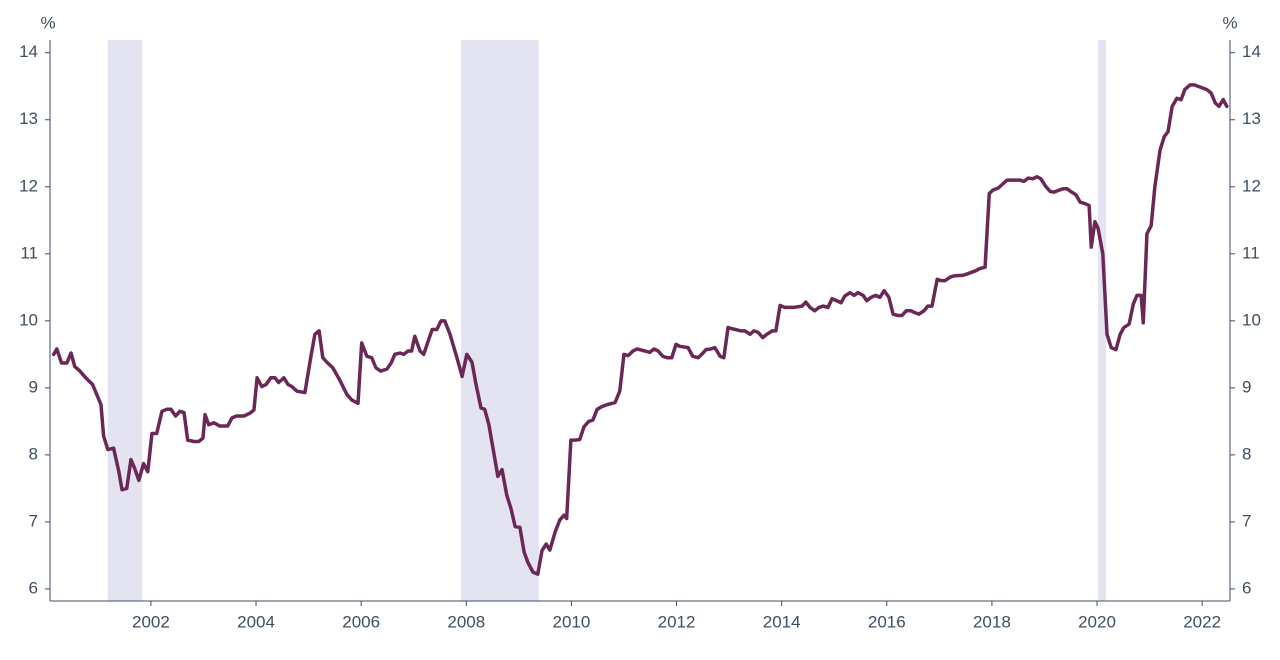 The height and width of the screenshot is (660, 1280). What do you see at coordinates (1229, 22) in the screenshot?
I see `y2-axis-label: %` at bounding box center [1229, 22].